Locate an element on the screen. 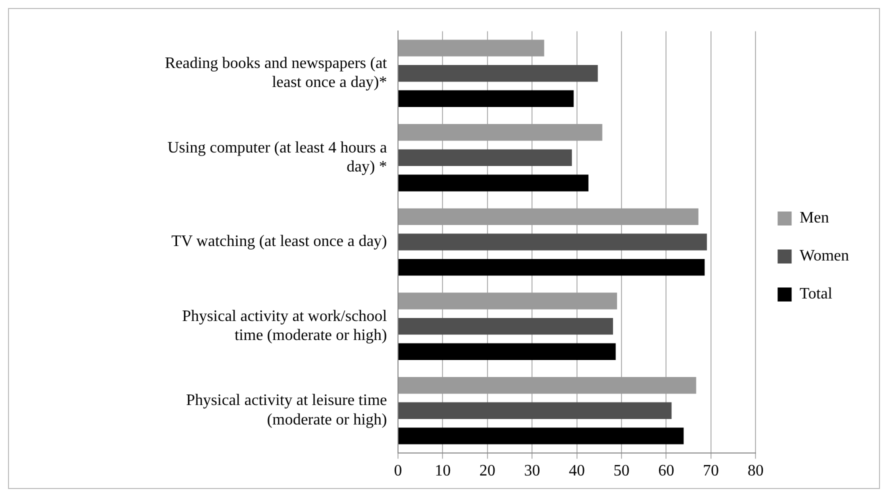 This screenshot has width=890, height=499. legend-label: Women is located at coordinates (825, 256).